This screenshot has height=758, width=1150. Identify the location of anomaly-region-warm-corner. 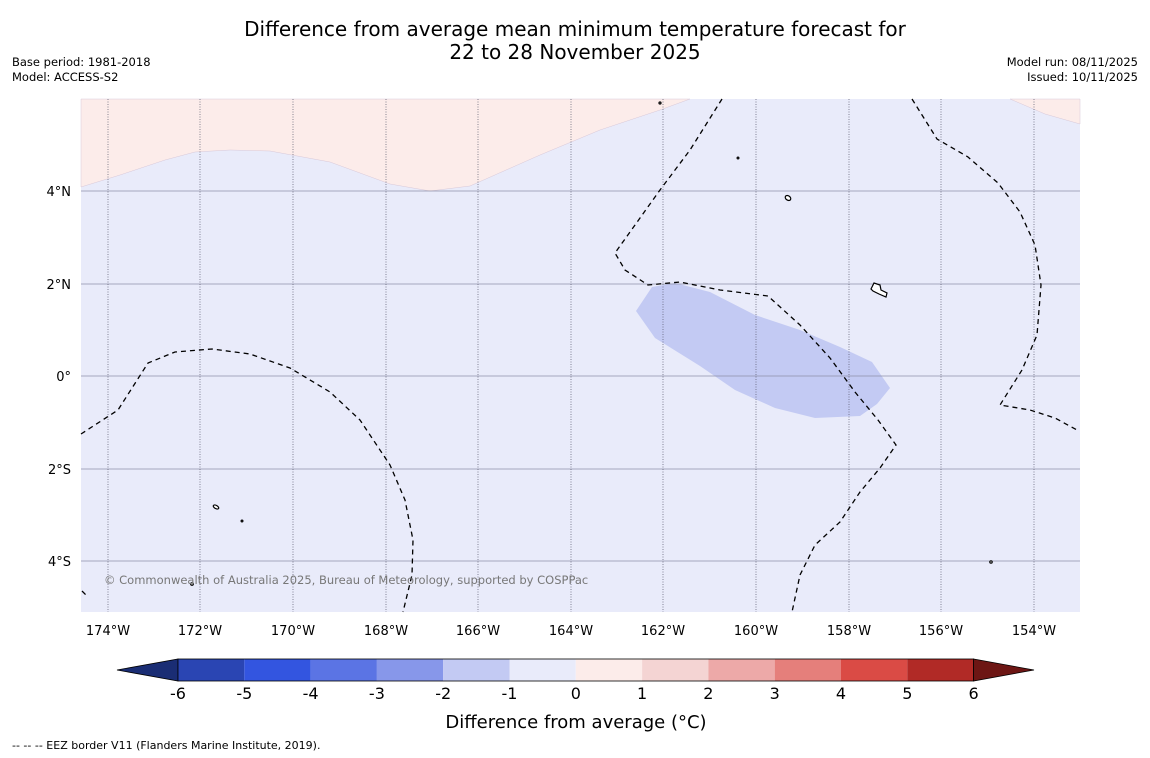
(1045, 111).